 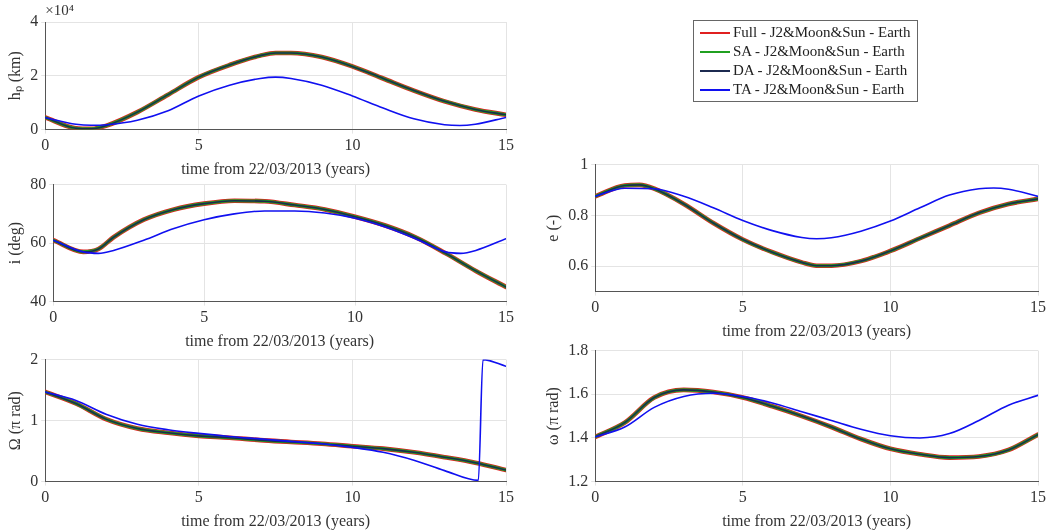 What do you see at coordinates (578, 480) in the screenshot?
I see `y-tick-label: 1.2` at bounding box center [578, 480].